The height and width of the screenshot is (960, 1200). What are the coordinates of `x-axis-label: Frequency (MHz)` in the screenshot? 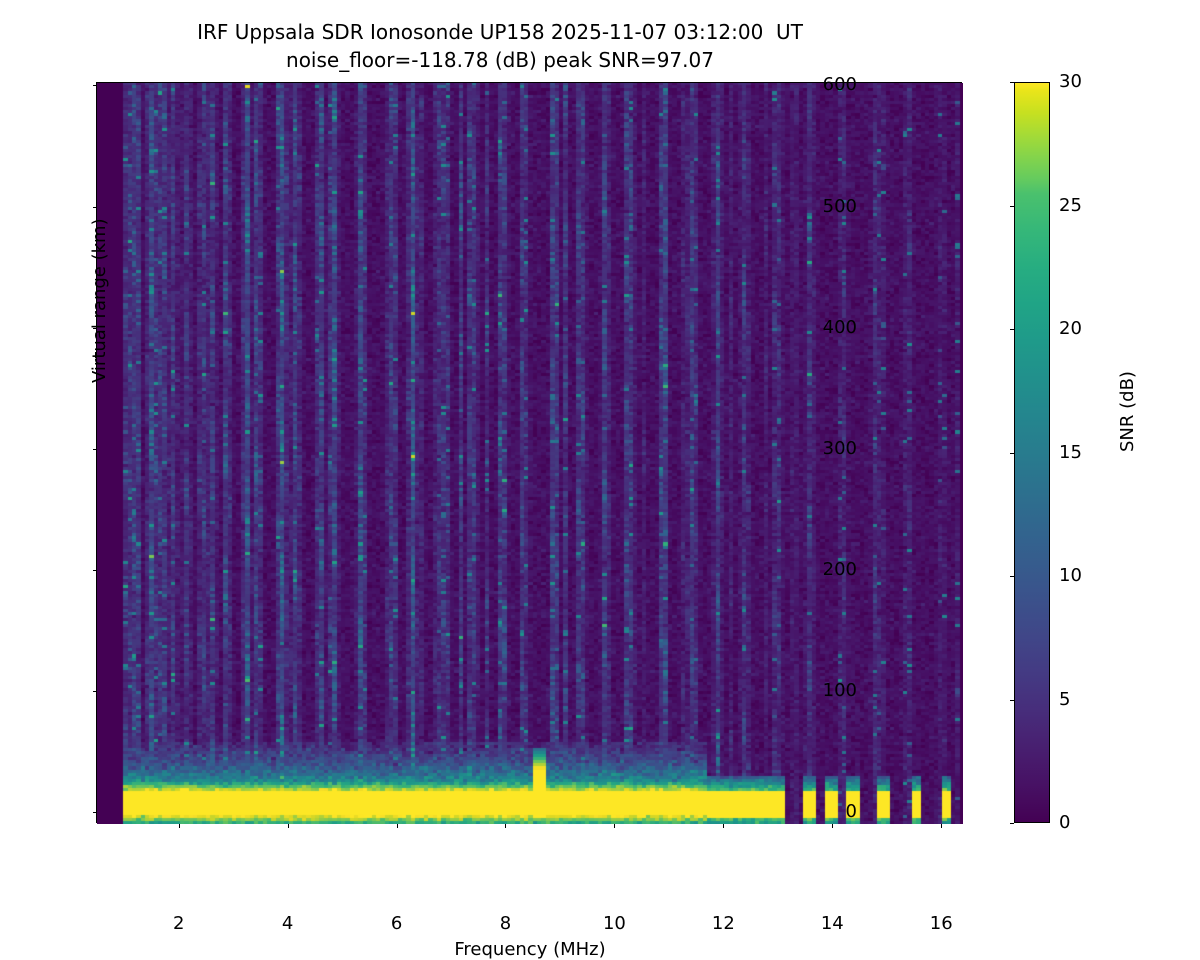 It's located at (530, 949).